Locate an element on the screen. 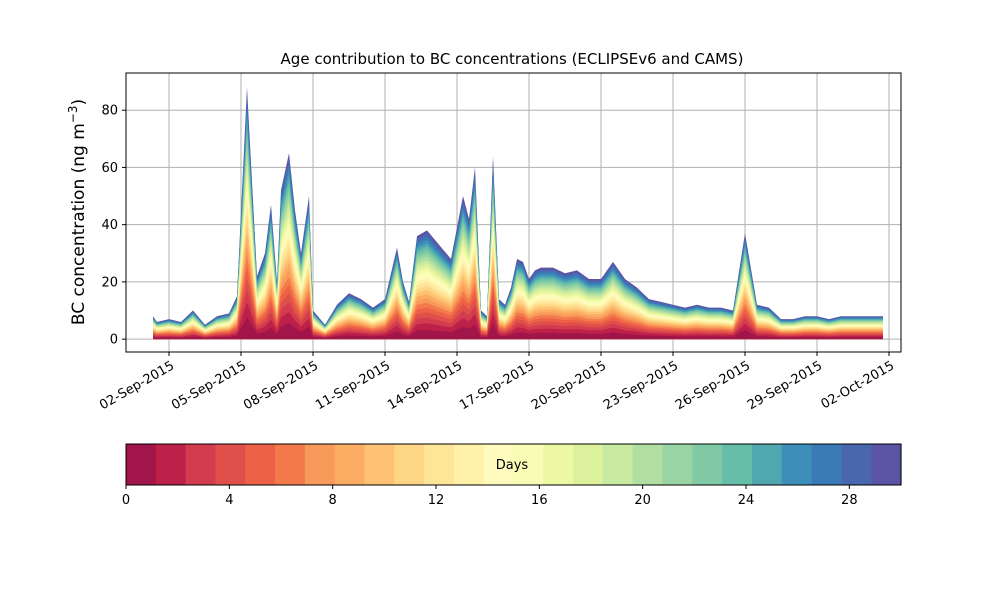 This screenshot has height=600, width=1000. y-tick-label: 60 is located at coordinates (109, 168).